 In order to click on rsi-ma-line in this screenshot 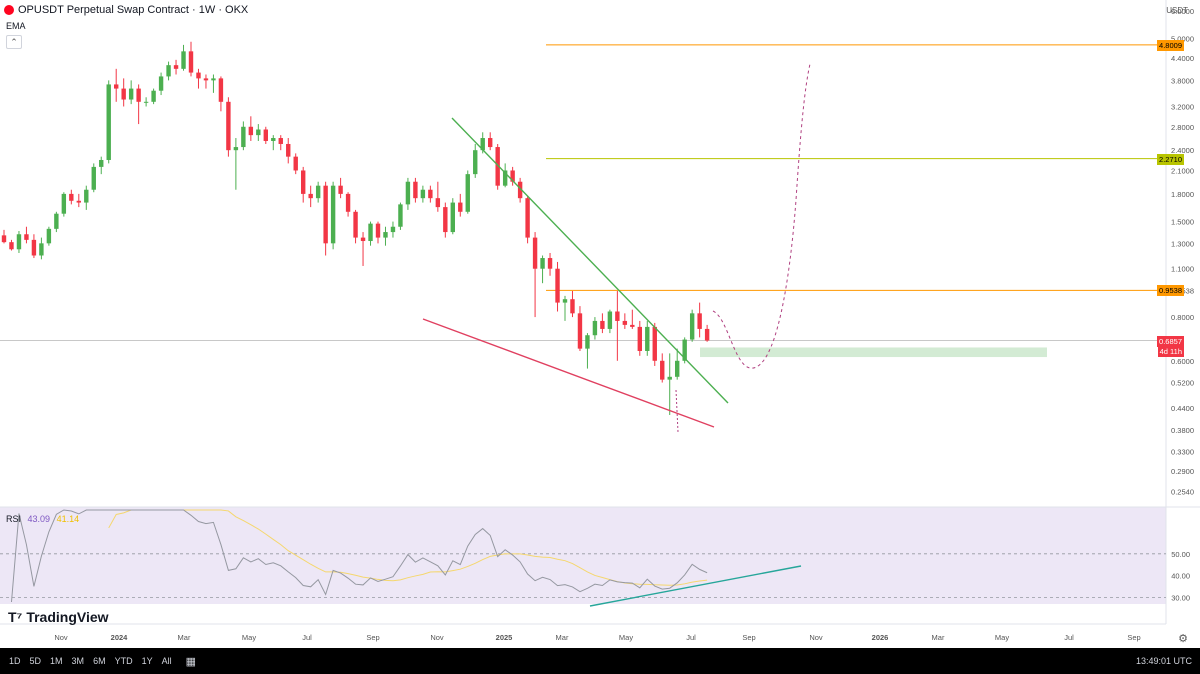, I will do `click(408, 547)`.